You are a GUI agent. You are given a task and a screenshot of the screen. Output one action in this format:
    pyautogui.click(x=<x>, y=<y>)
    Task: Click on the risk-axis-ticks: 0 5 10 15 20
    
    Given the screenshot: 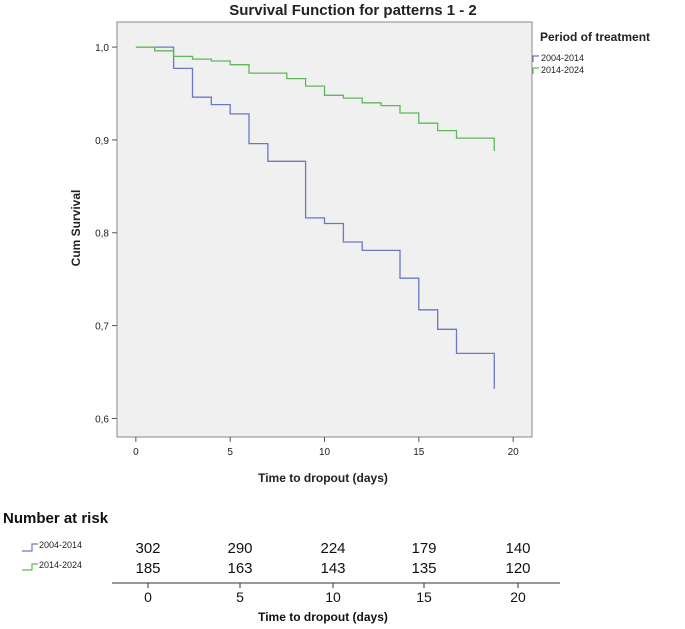 What is the action you would take?
    pyautogui.click(x=335, y=594)
    